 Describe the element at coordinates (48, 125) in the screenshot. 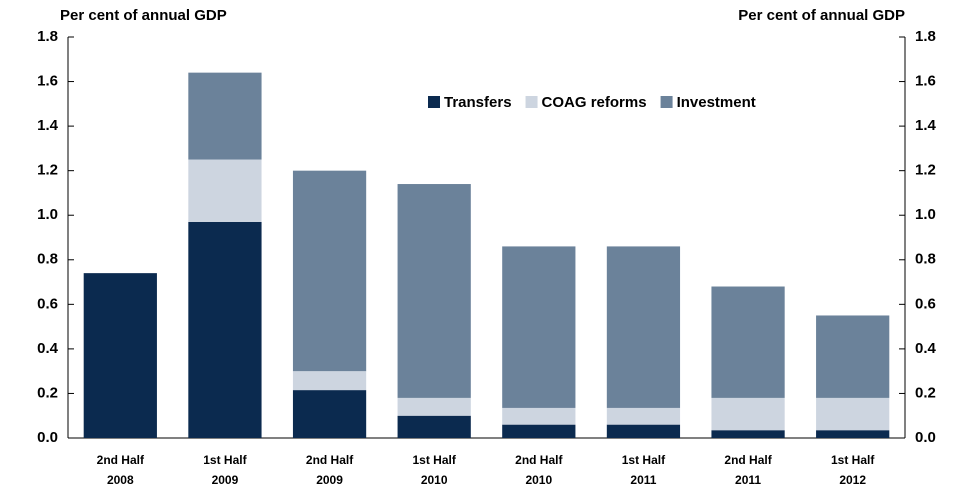

I see `y-tick-label: 1.4` at that location.